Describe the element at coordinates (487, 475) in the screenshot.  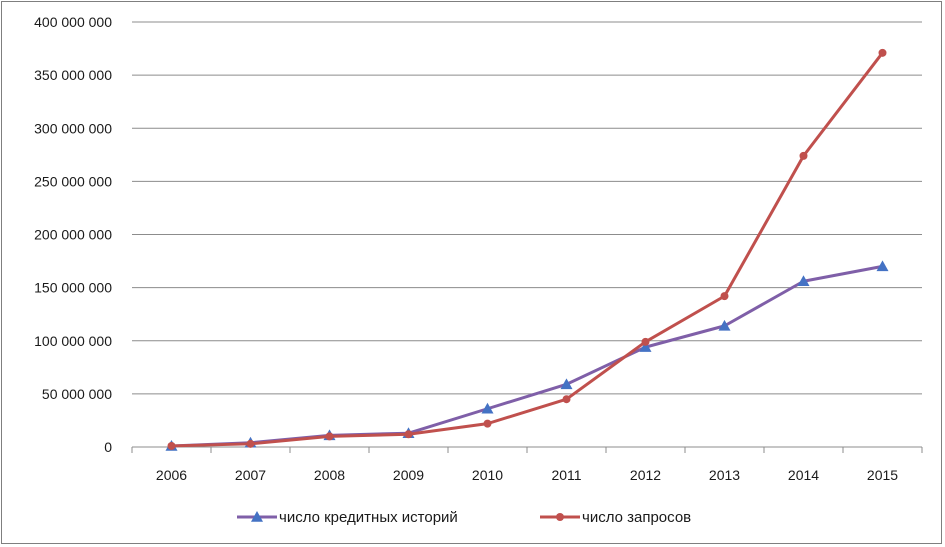
I see `x-tick-label: 2010` at that location.